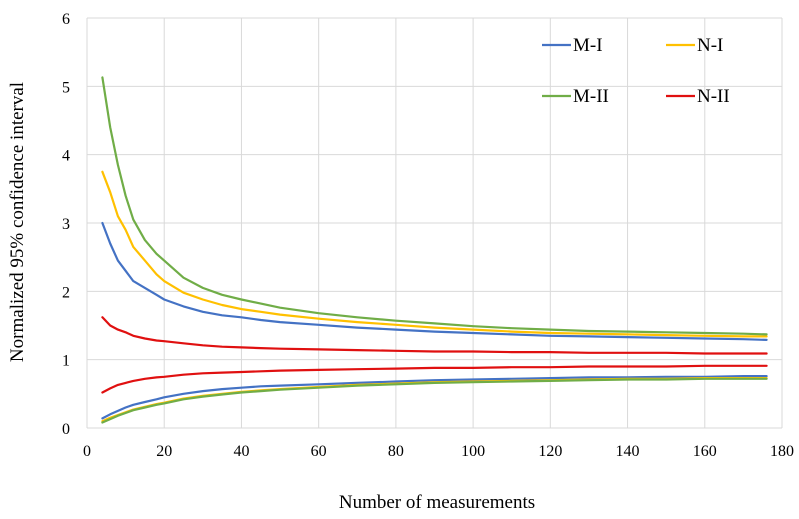 The image size is (799, 519). Describe the element at coordinates (66, 361) in the screenshot. I see `y-tick-label: 1` at that location.